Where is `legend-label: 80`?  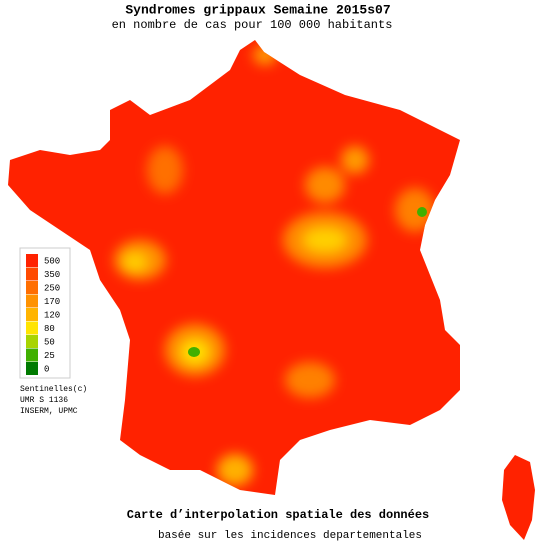
legend-label: 80 is located at coordinates (49, 329).